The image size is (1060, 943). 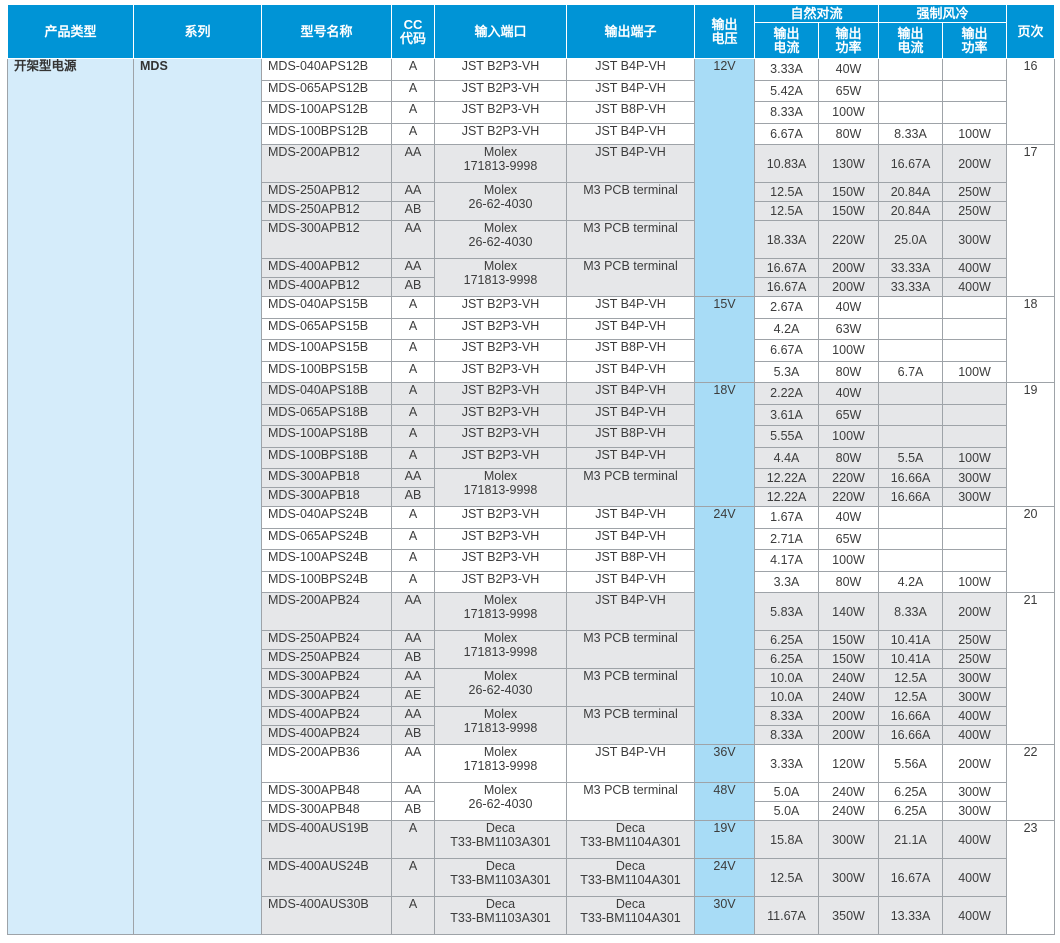 I want to click on header-output-voltage: 输出 电压, so click(x=724, y=31).